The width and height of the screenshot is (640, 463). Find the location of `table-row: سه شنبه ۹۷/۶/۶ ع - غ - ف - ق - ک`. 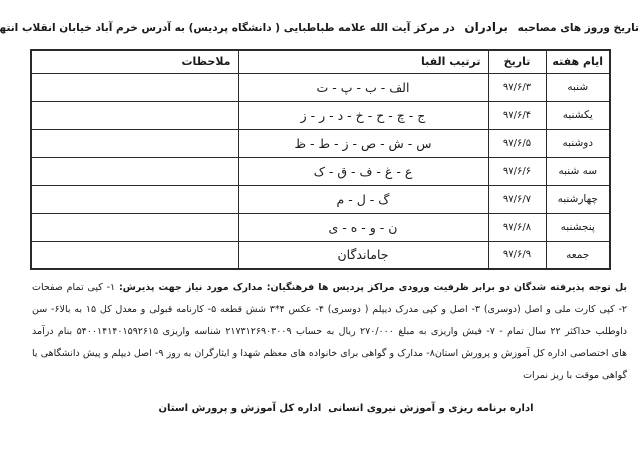

table-row: سه شنبه ۹۷/۶/۶ ع - غ - ف - ق - ک is located at coordinates (321, 171).